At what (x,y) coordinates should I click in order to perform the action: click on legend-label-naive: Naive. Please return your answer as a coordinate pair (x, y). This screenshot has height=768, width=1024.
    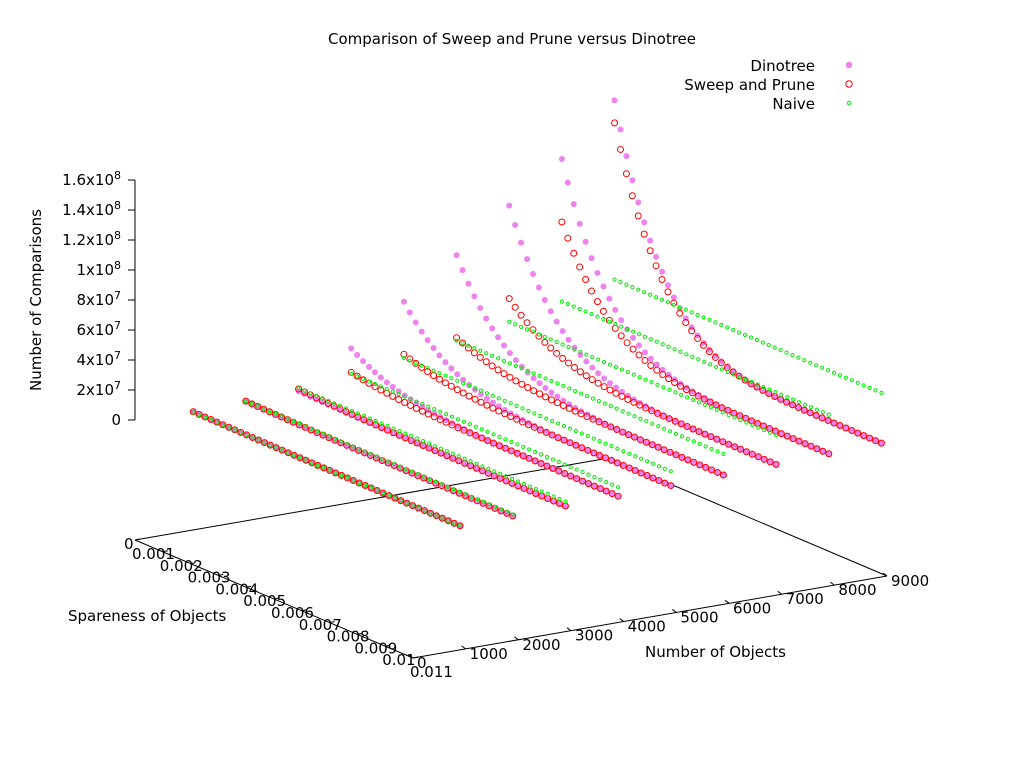
    Looking at the image, I should click on (793, 104).